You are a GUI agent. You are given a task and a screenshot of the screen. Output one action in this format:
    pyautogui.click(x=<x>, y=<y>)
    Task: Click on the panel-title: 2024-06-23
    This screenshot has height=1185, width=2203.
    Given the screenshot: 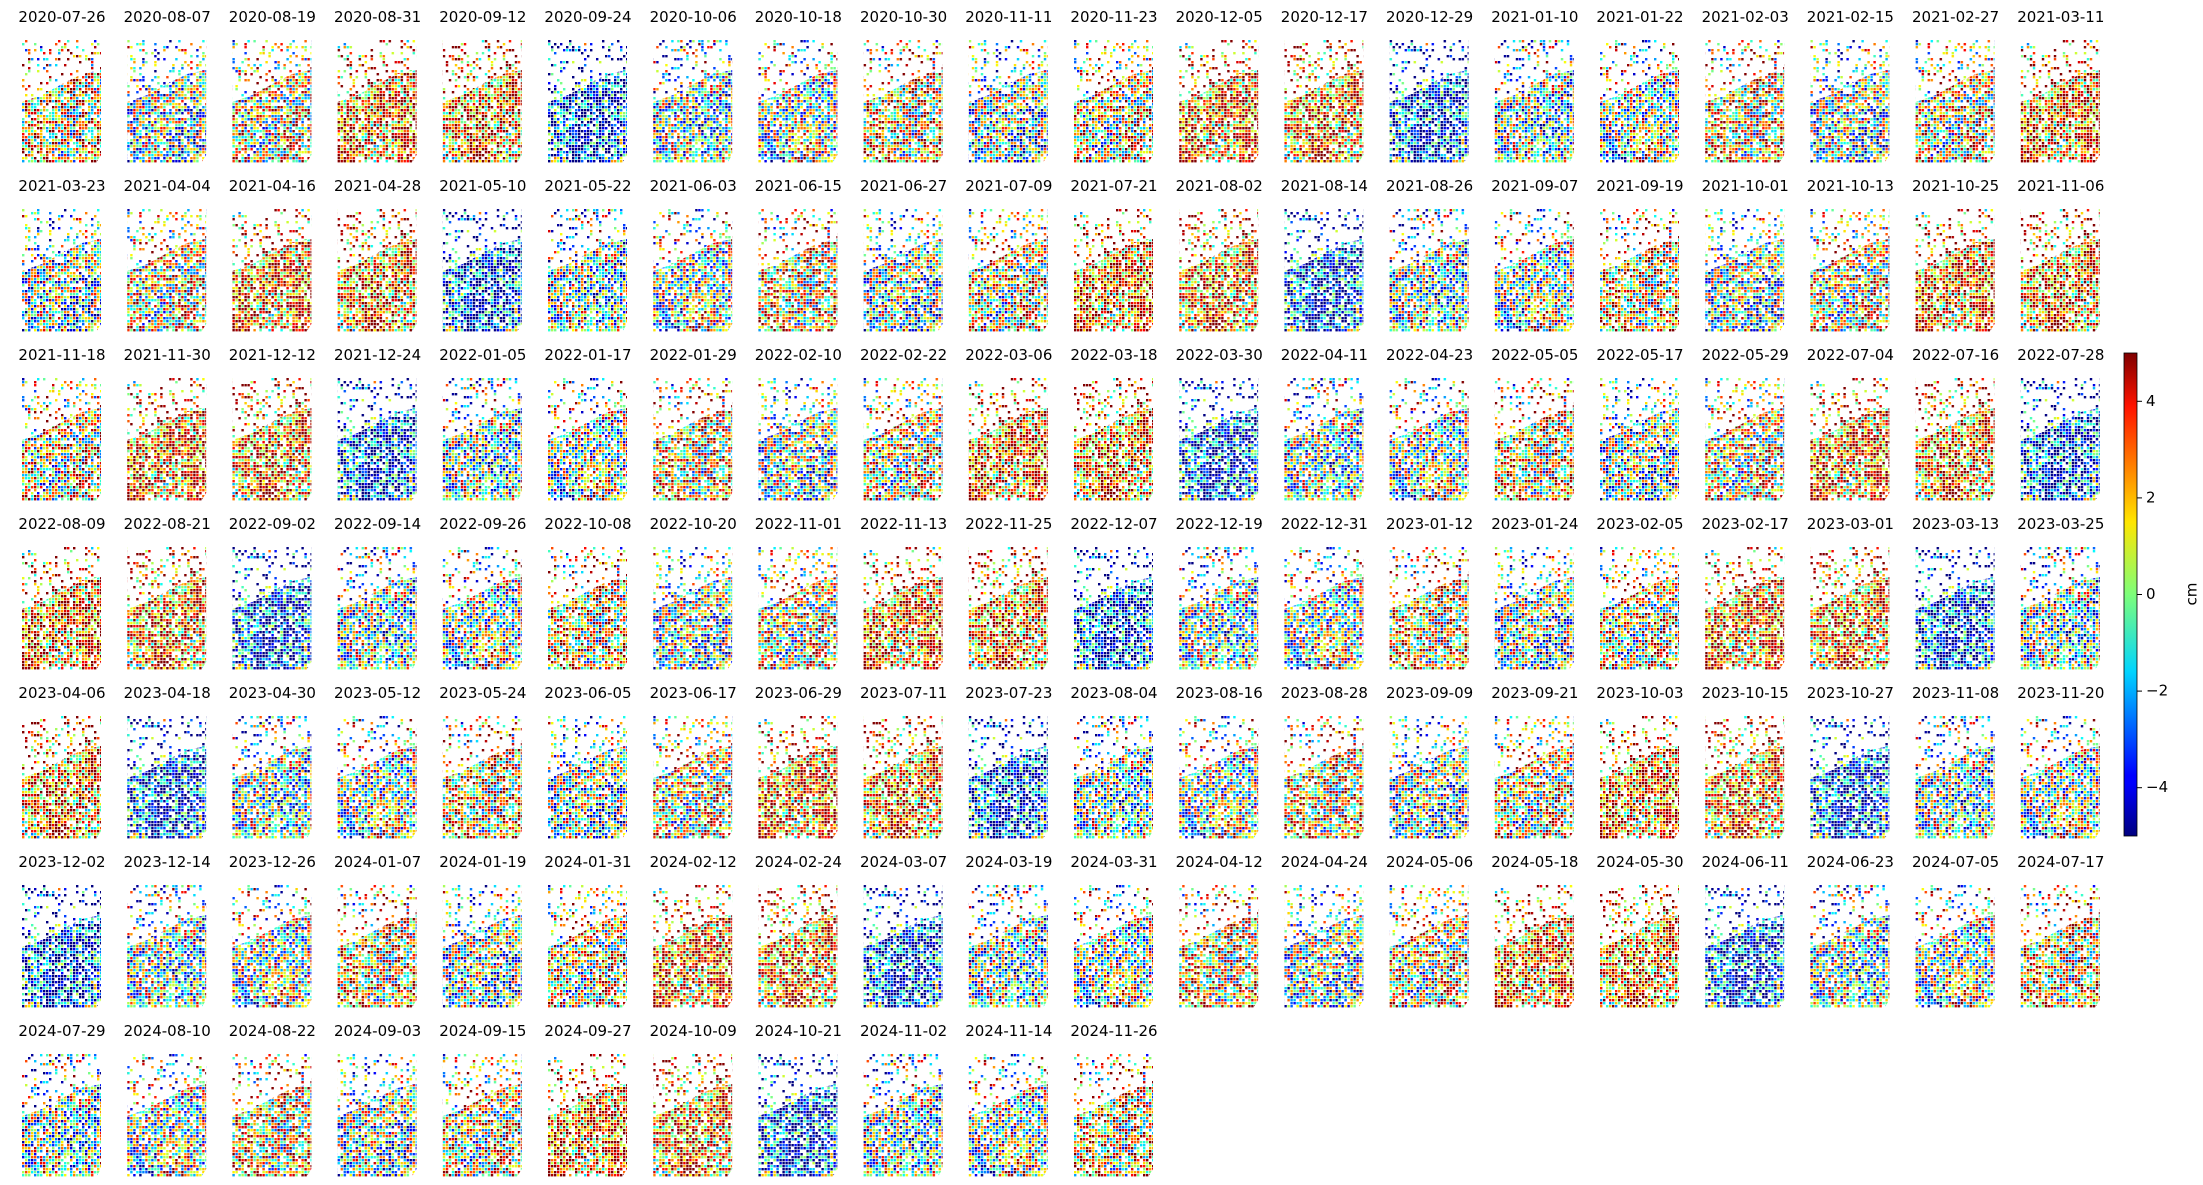 What is the action you would take?
    pyautogui.click(x=1850, y=862)
    